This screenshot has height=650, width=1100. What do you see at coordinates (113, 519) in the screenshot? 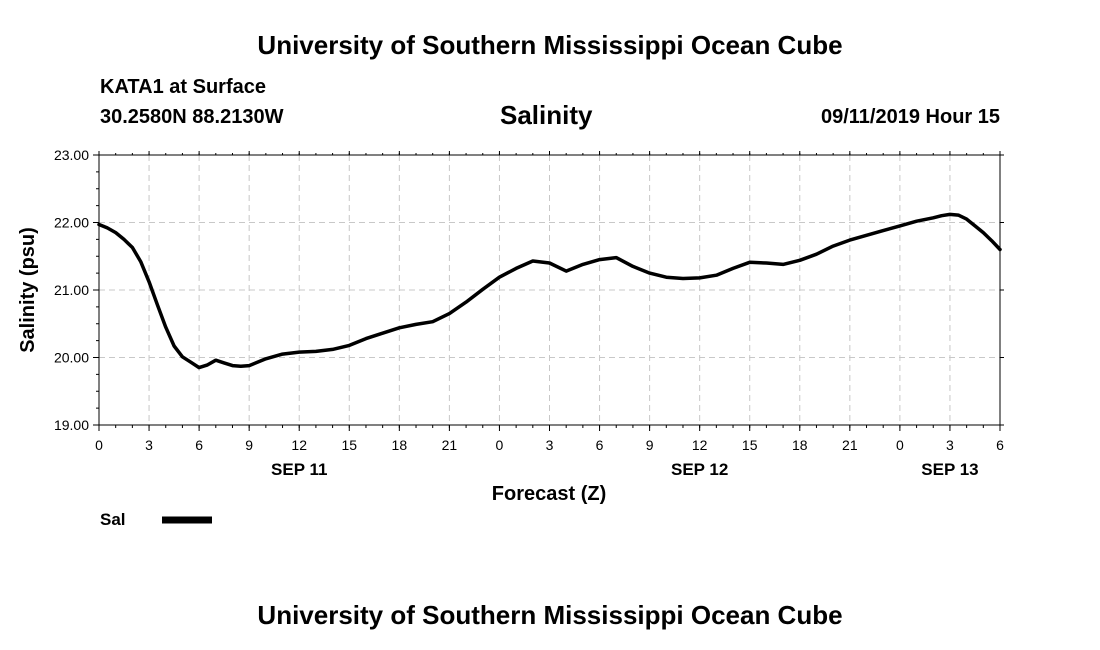
I see `legend-label: Sal` at bounding box center [113, 519].